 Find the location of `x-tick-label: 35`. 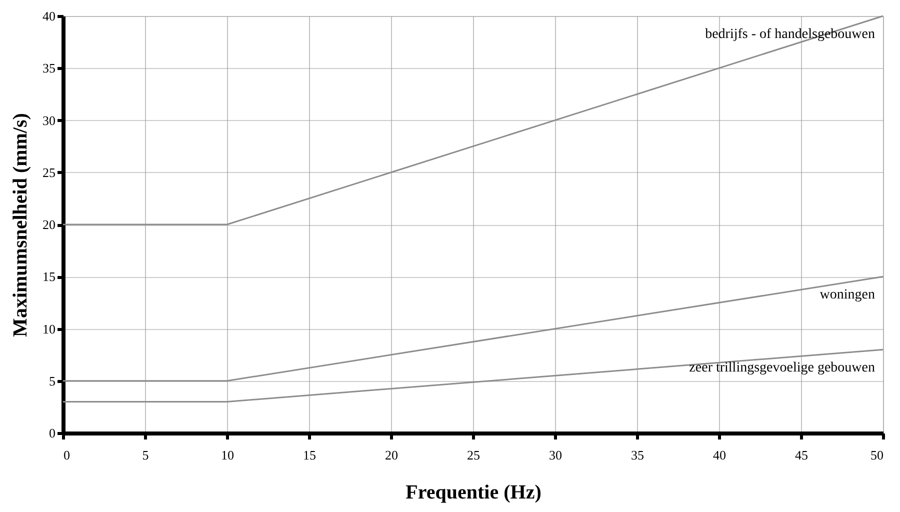

x-tick-label: 35 is located at coordinates (637, 455).